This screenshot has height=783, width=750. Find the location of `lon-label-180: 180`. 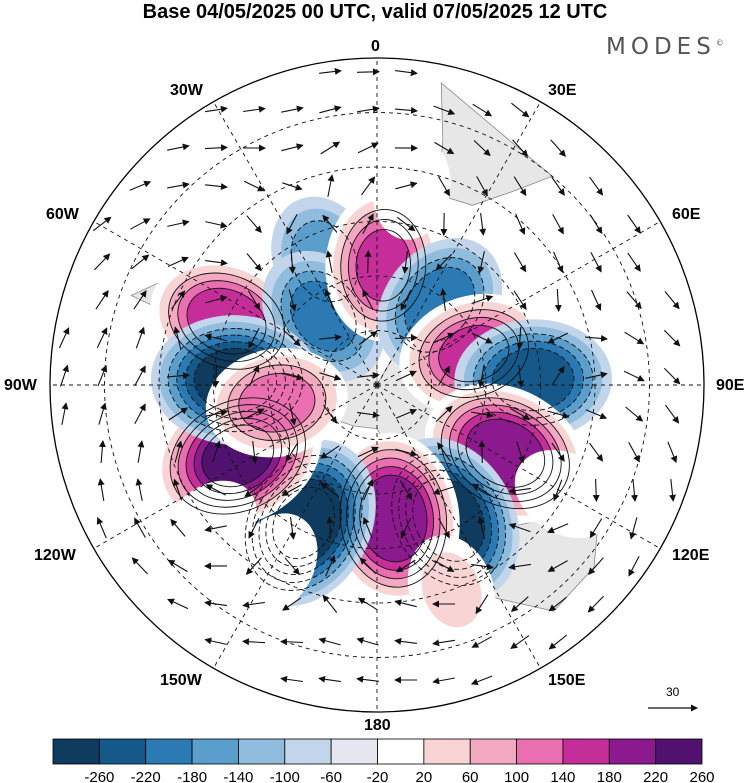

lon-label-180: 180 is located at coordinates (377, 725).